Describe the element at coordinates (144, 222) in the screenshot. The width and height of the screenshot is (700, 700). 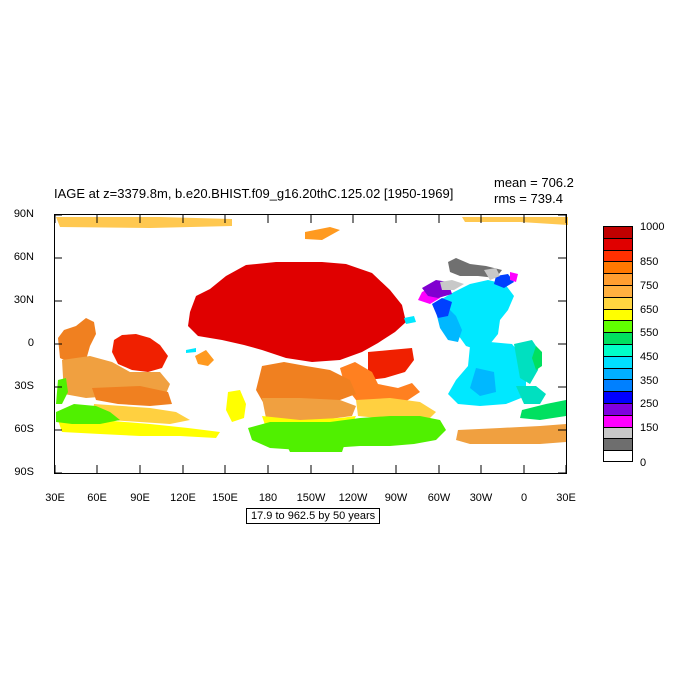
I see `region-arctic-west` at that location.